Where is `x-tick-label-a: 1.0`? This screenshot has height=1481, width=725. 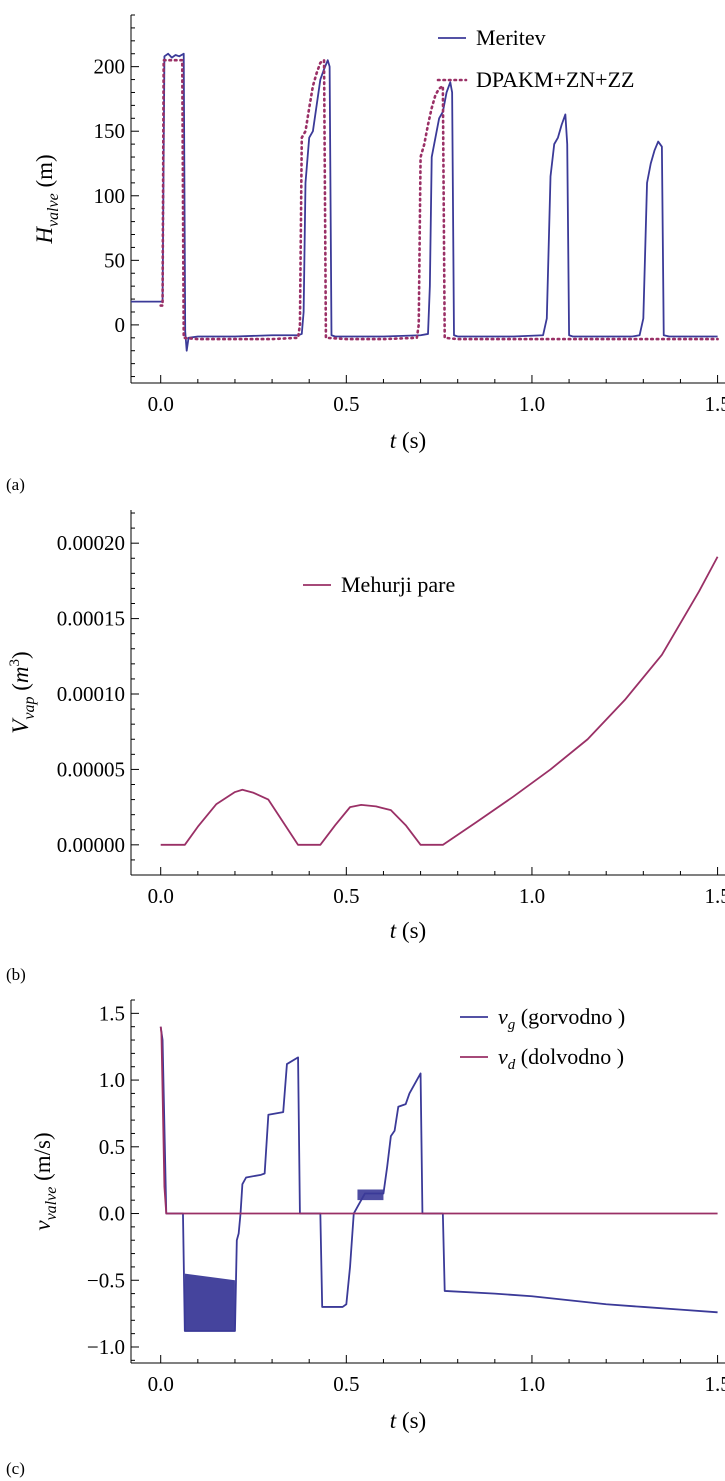
x-tick-label-a: 1.0 is located at coordinates (532, 404).